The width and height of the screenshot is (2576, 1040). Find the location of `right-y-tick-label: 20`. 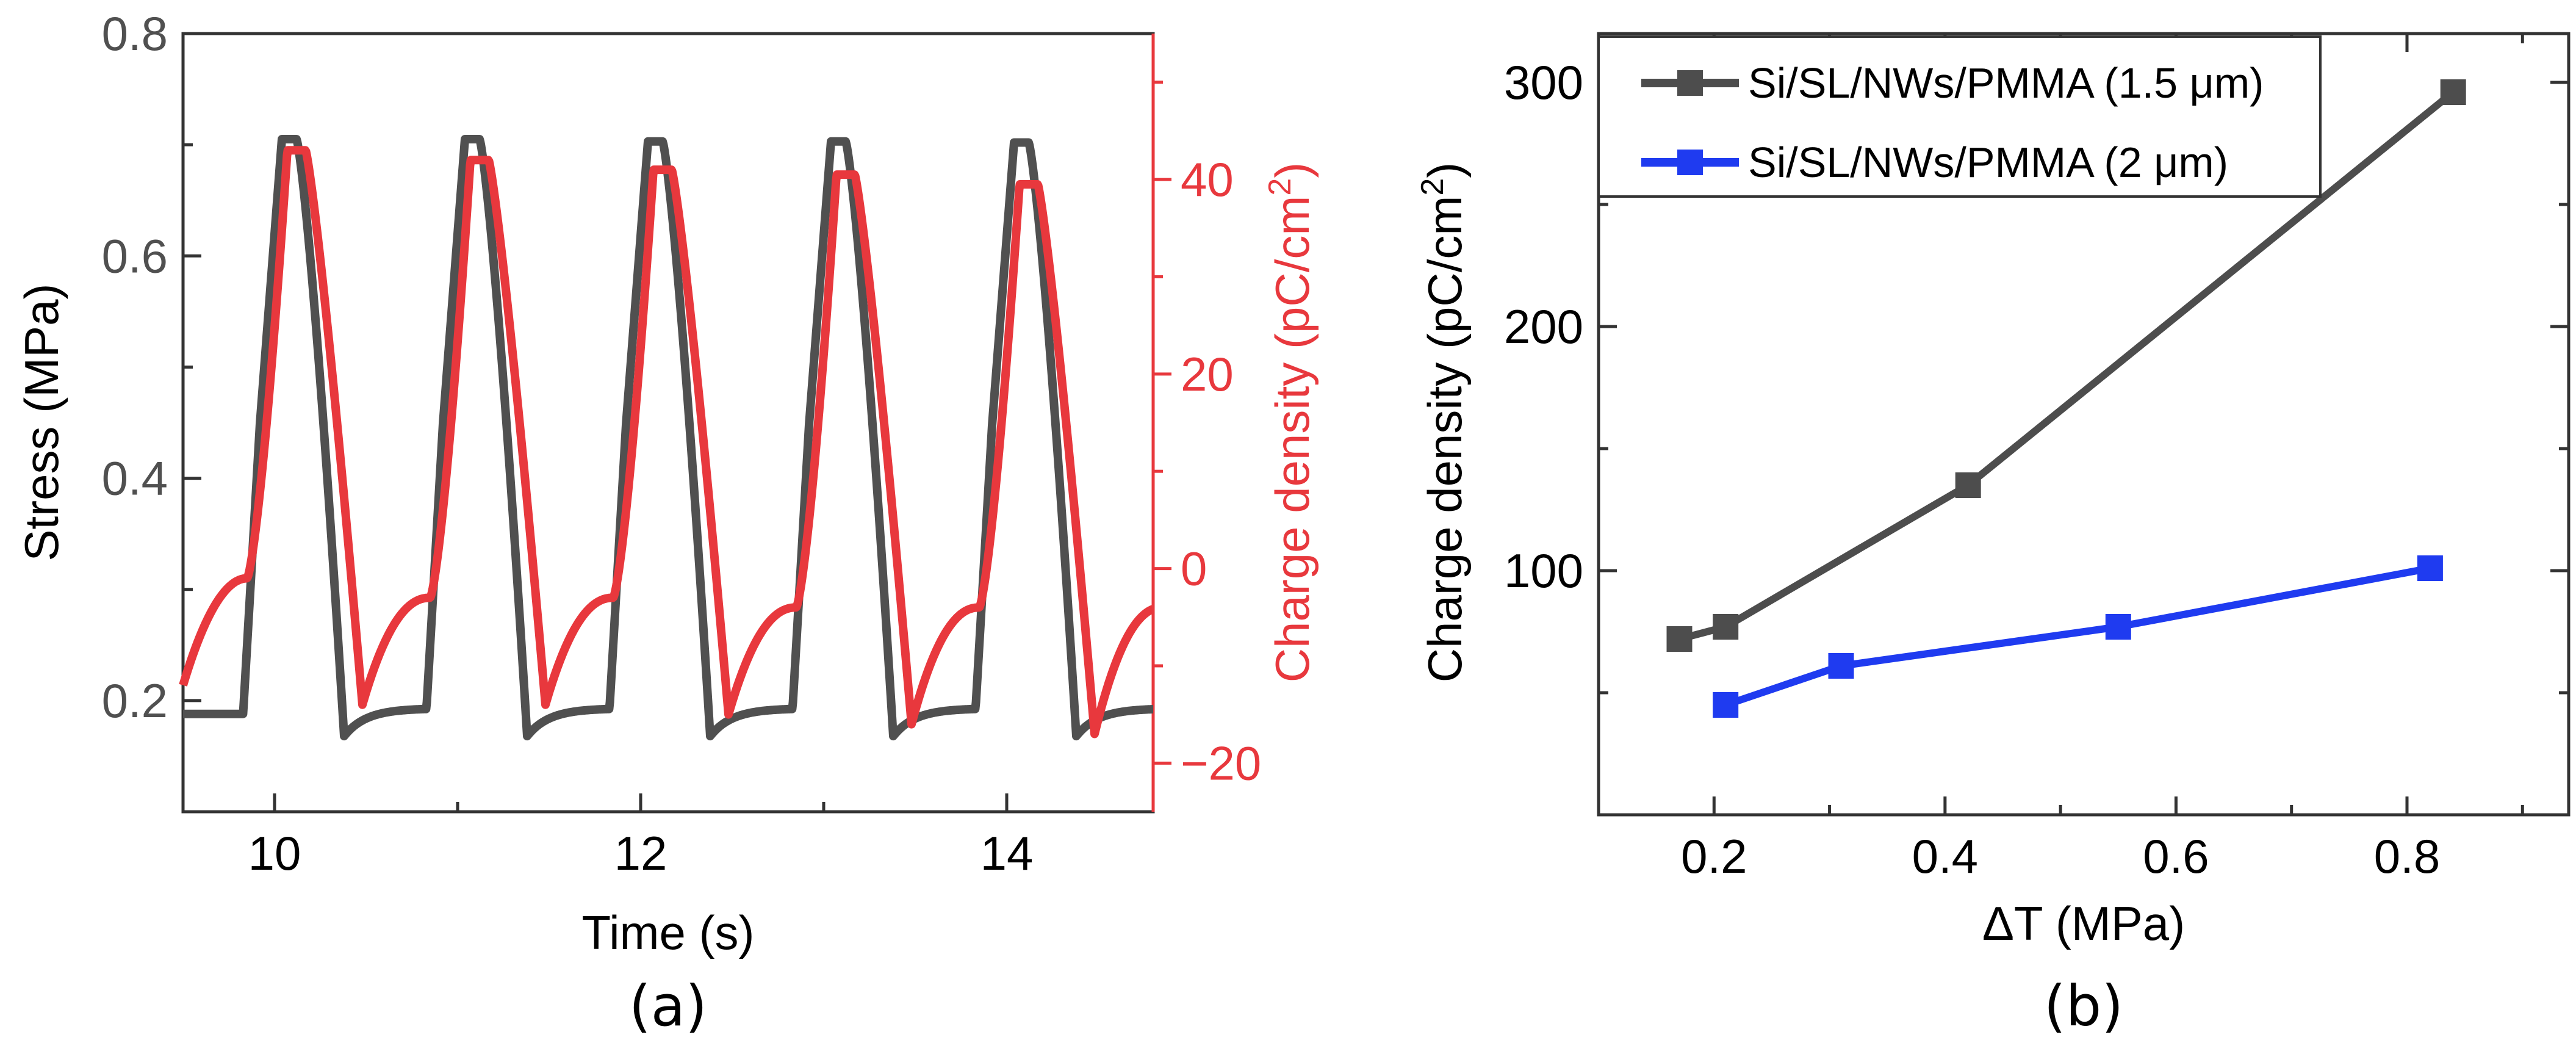

right-y-tick-label: 20 is located at coordinates (1207, 374).